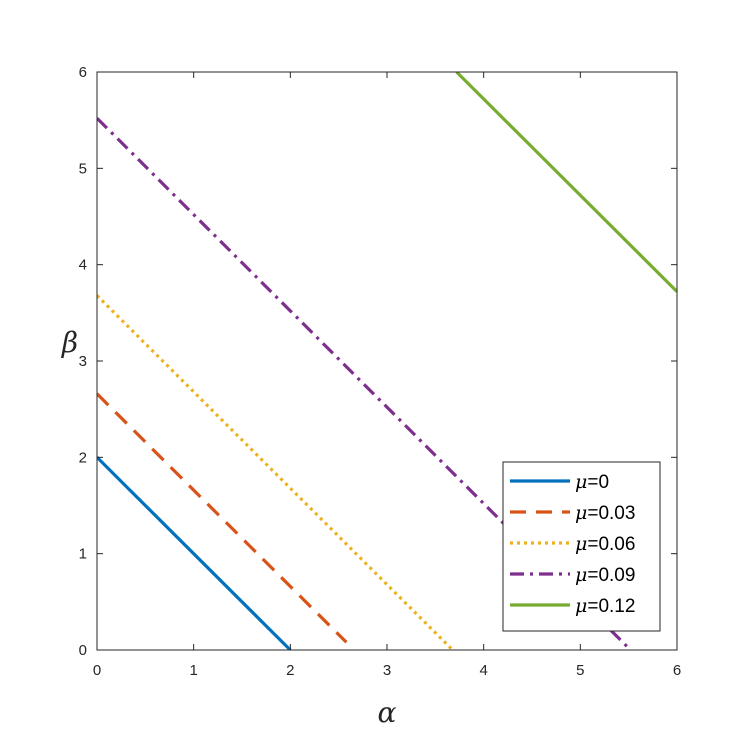 This screenshot has height=747, width=747. What do you see at coordinates (97, 670) in the screenshot?
I see `x-tick-label: 0` at bounding box center [97, 670].